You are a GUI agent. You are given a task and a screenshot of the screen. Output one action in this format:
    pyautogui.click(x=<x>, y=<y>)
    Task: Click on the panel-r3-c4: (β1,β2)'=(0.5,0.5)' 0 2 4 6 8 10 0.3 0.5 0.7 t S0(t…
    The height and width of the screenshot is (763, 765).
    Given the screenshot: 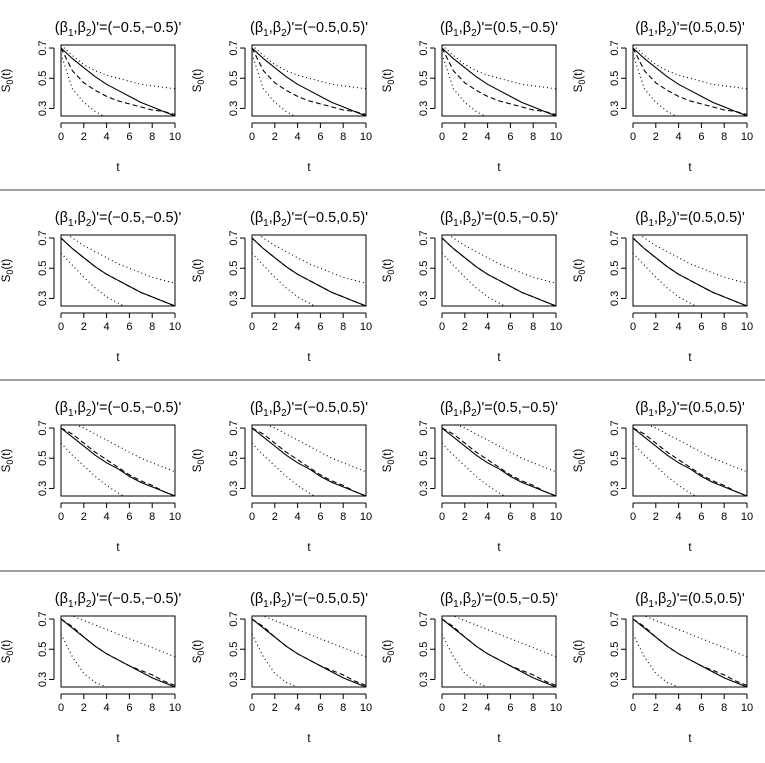 What is the action you would take?
    pyautogui.click(x=663, y=477)
    